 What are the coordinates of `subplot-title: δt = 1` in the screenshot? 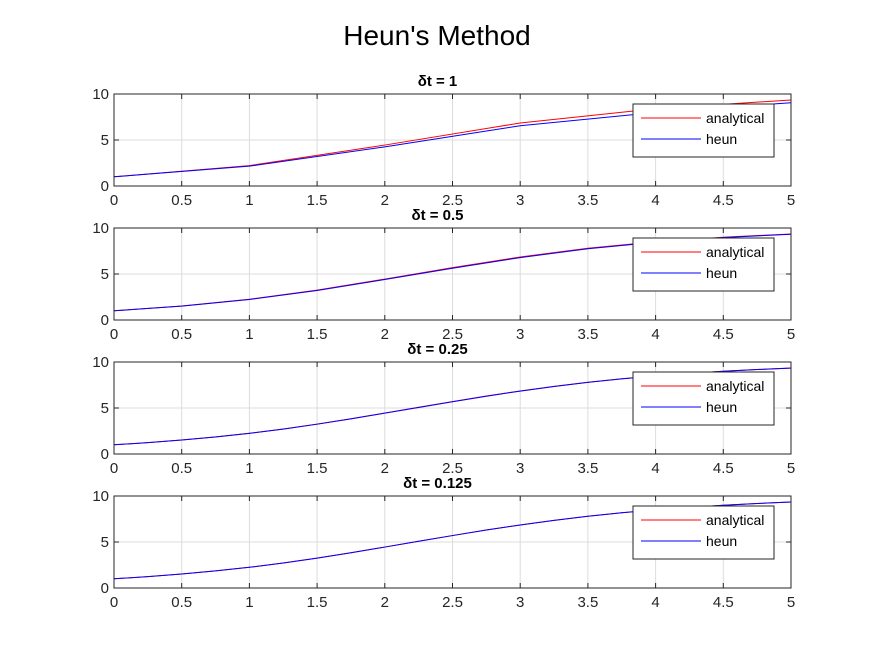 It's located at (438, 81).